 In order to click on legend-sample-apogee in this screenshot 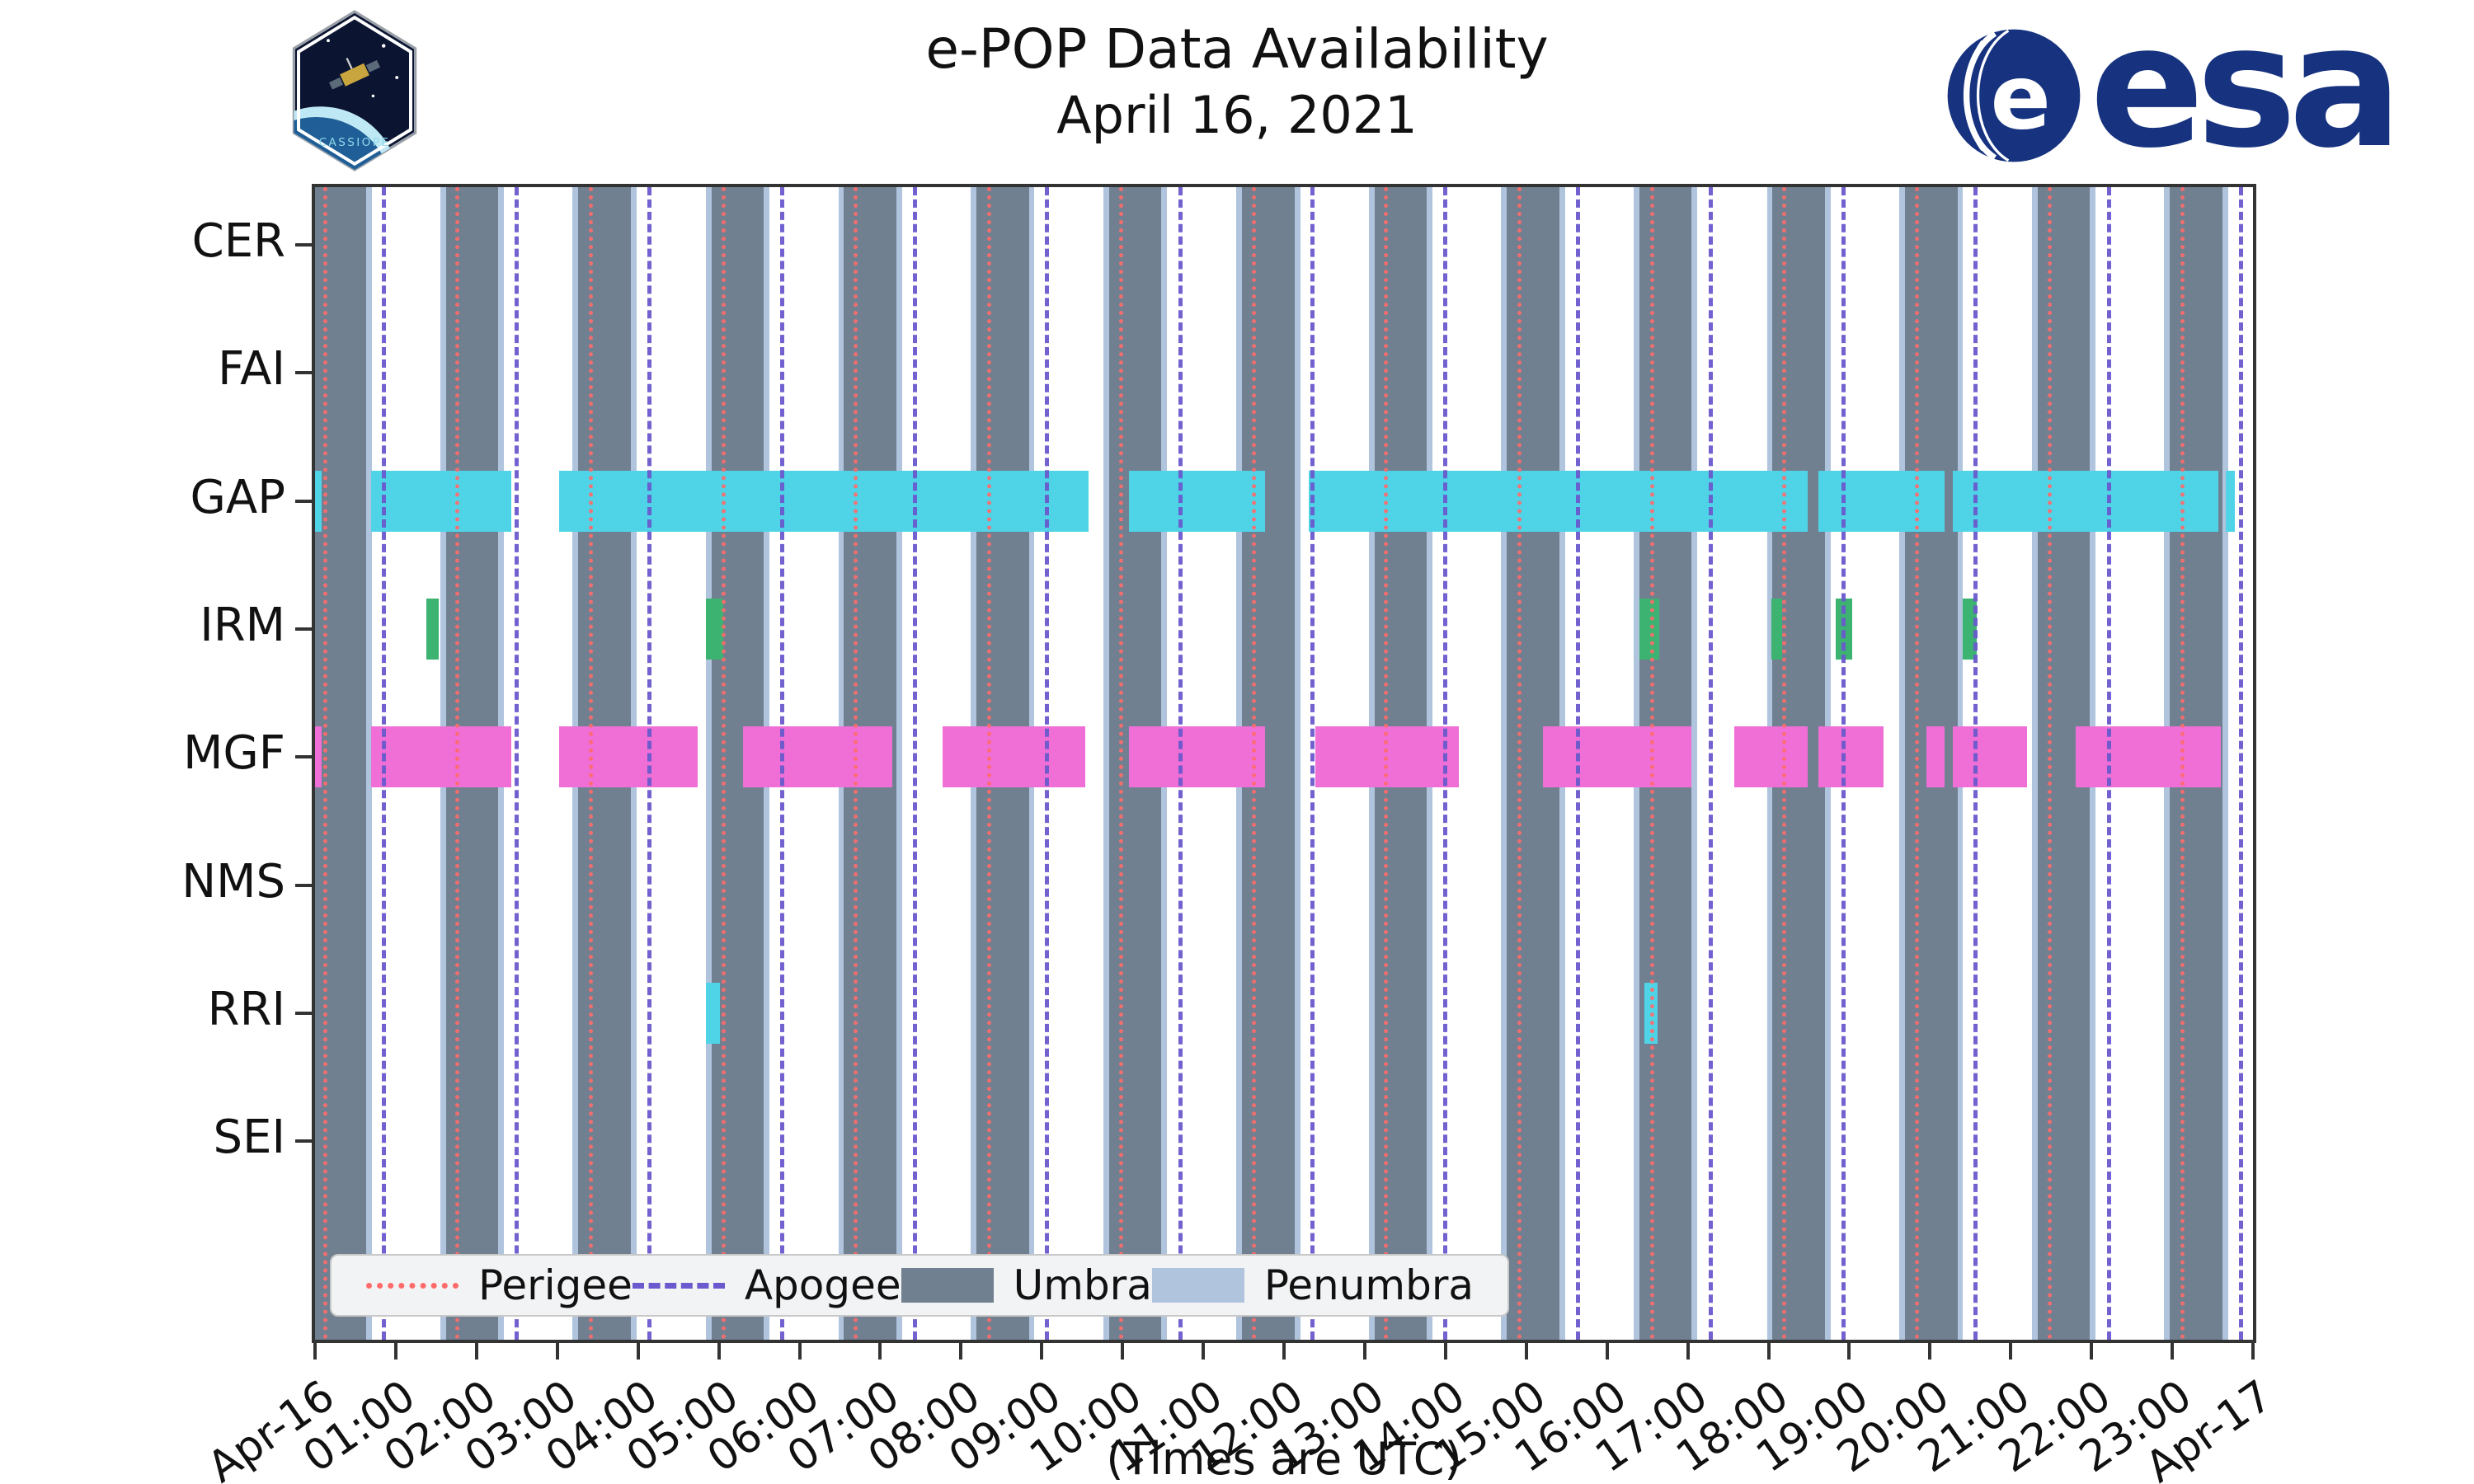, I will do `click(678, 1285)`.